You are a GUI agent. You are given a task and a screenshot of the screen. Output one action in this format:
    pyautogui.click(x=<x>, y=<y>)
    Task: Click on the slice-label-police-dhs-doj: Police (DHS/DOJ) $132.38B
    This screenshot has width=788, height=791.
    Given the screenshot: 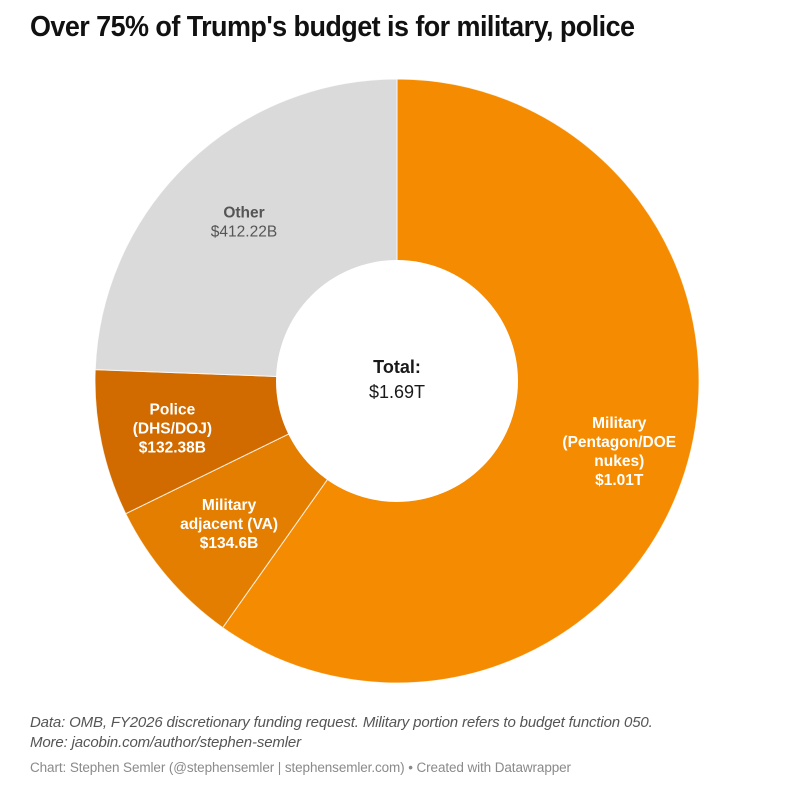 What is the action you would take?
    pyautogui.click(x=172, y=429)
    